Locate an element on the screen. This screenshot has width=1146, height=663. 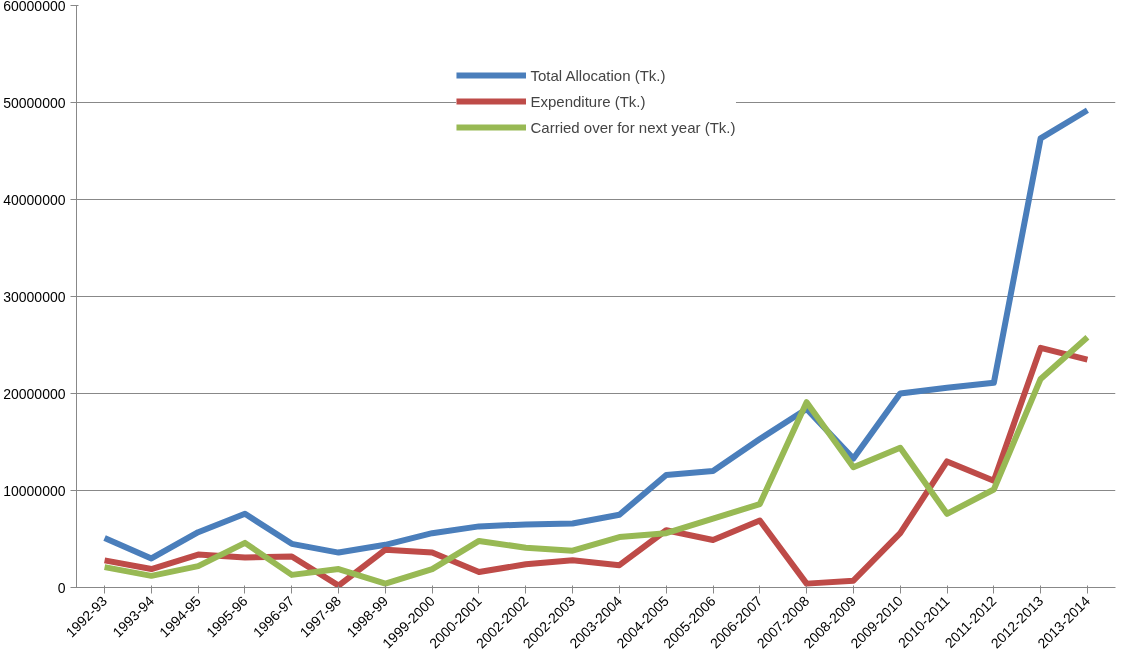
legend-label: Carried over for next year (Tk.) is located at coordinates (633, 127).